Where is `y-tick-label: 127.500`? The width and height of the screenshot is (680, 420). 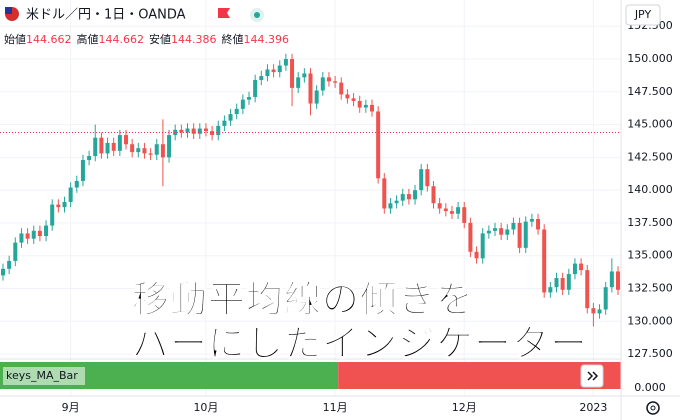
y-tick-label: 127.500 is located at coordinates (650, 353).